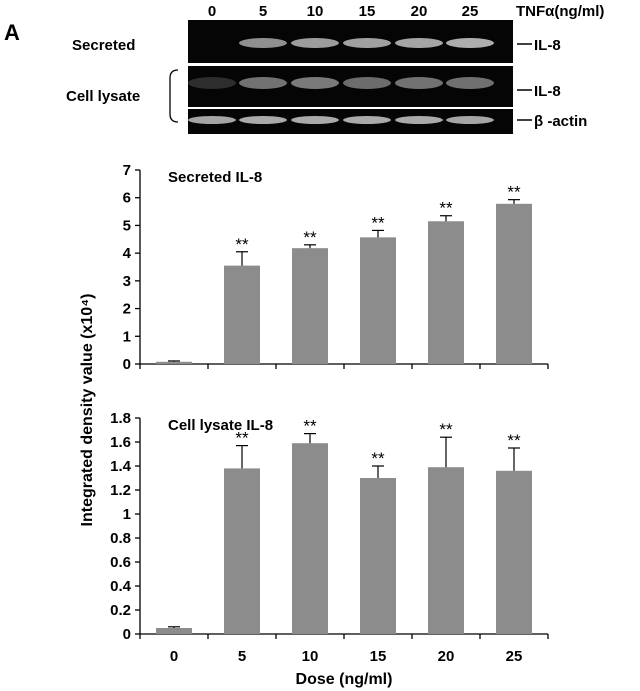 The width and height of the screenshot is (640, 691). What do you see at coordinates (120, 442) in the screenshot?
I see `y-tick-label: 1.6` at bounding box center [120, 442].